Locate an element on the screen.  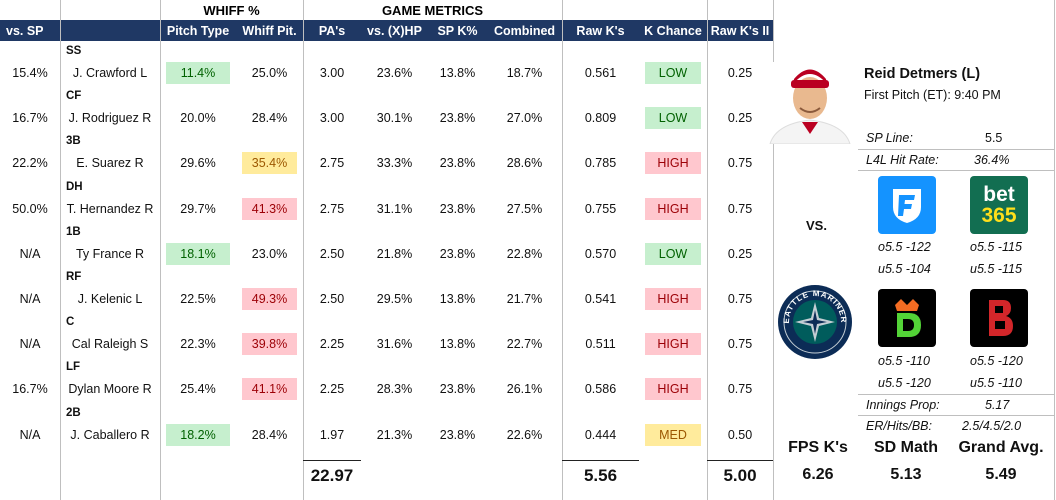
barstool-b-icon is located at coordinates (1001, 318).